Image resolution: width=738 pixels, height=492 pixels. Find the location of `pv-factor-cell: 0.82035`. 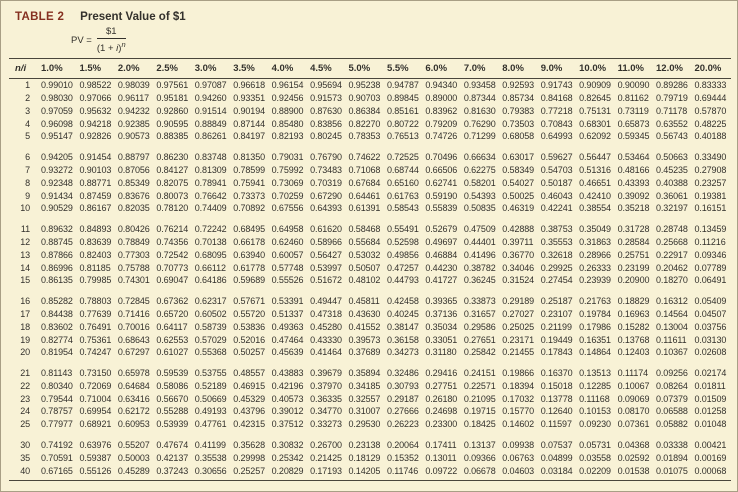

pv-factor-cell: 0.82035 is located at coordinates (133, 208).